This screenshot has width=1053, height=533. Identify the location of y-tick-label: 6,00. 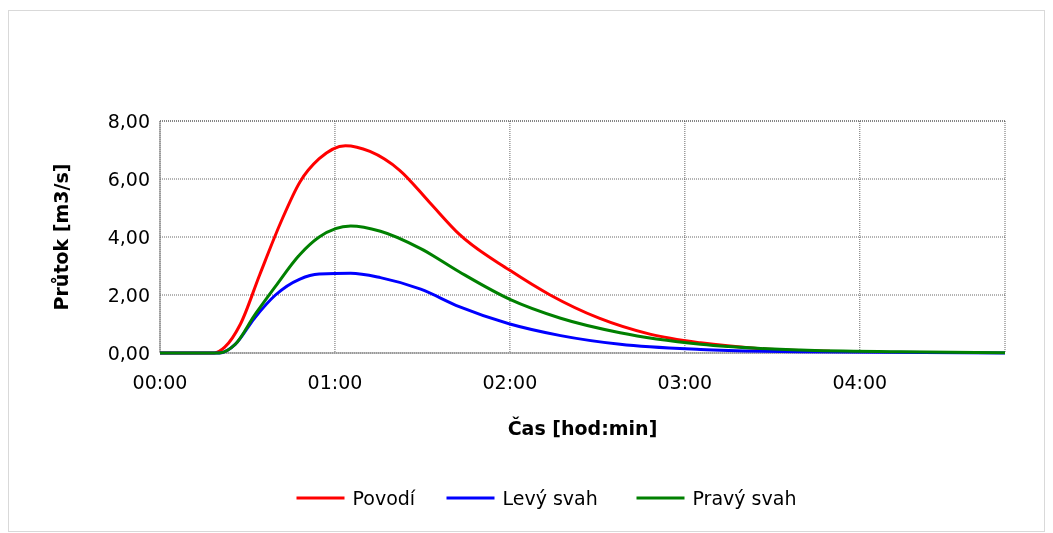
(128, 178).